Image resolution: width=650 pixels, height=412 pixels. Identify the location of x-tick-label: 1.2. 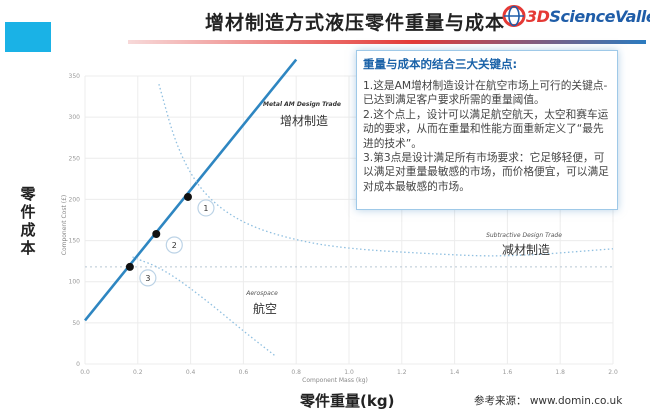
(402, 372).